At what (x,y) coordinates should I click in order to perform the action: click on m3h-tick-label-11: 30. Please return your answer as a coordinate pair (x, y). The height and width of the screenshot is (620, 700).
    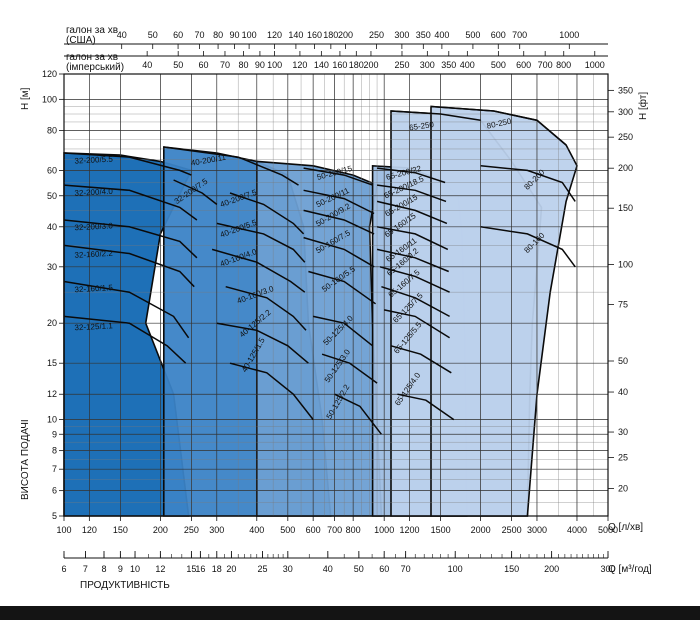
    Looking at the image, I should click on (288, 569).